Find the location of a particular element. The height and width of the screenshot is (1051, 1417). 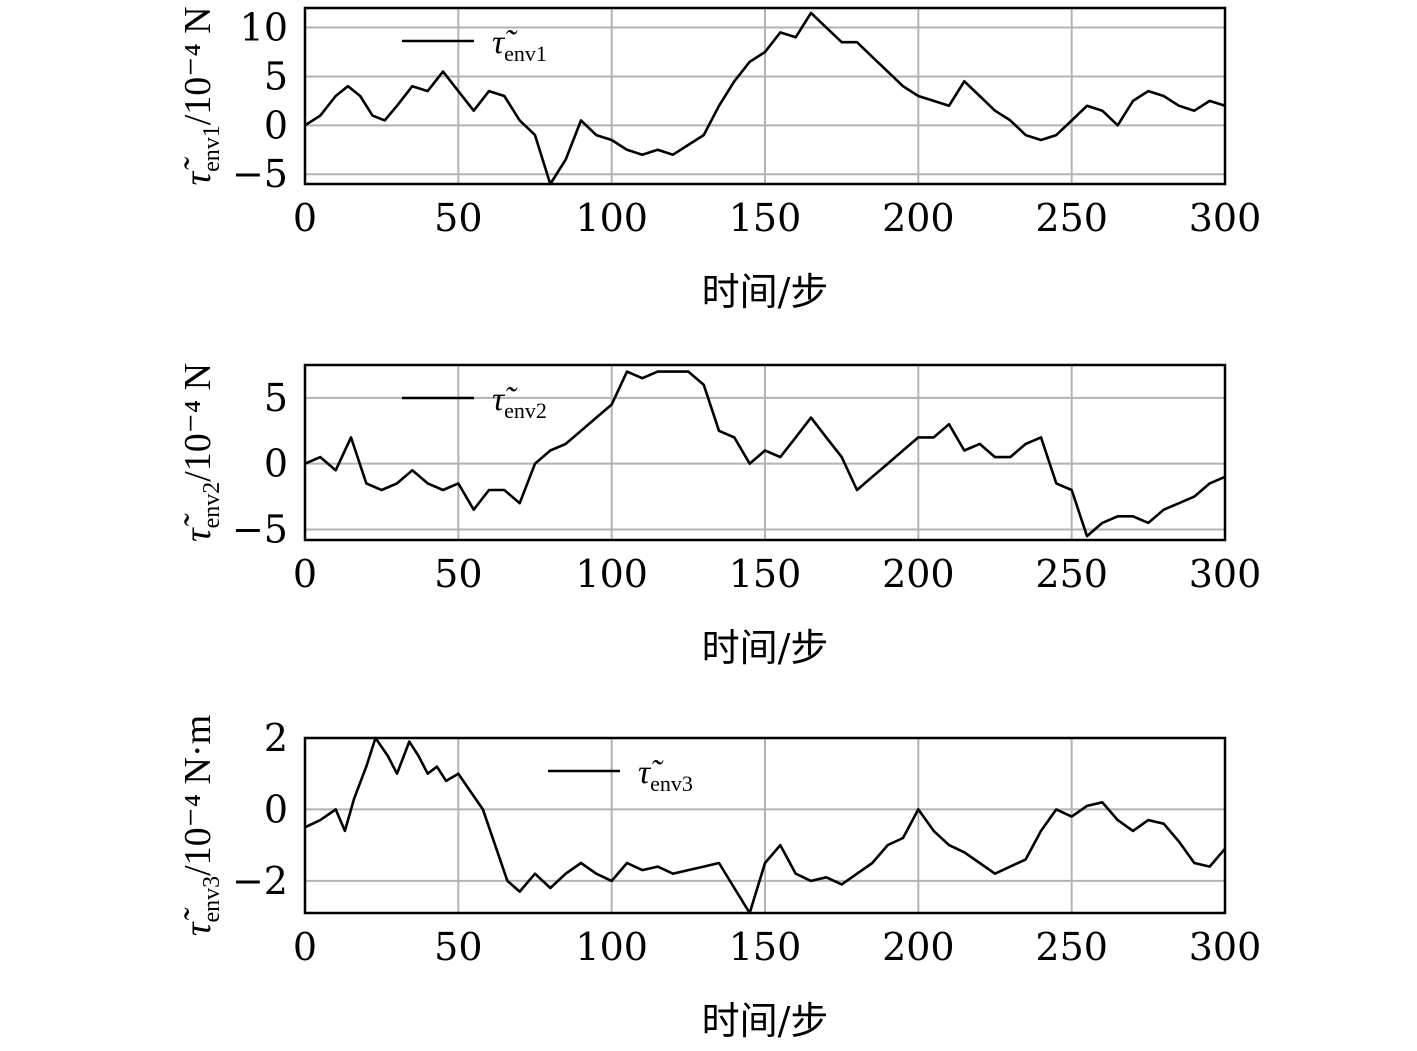

y-axis-label-subscript: env3 is located at coordinates (212, 899).